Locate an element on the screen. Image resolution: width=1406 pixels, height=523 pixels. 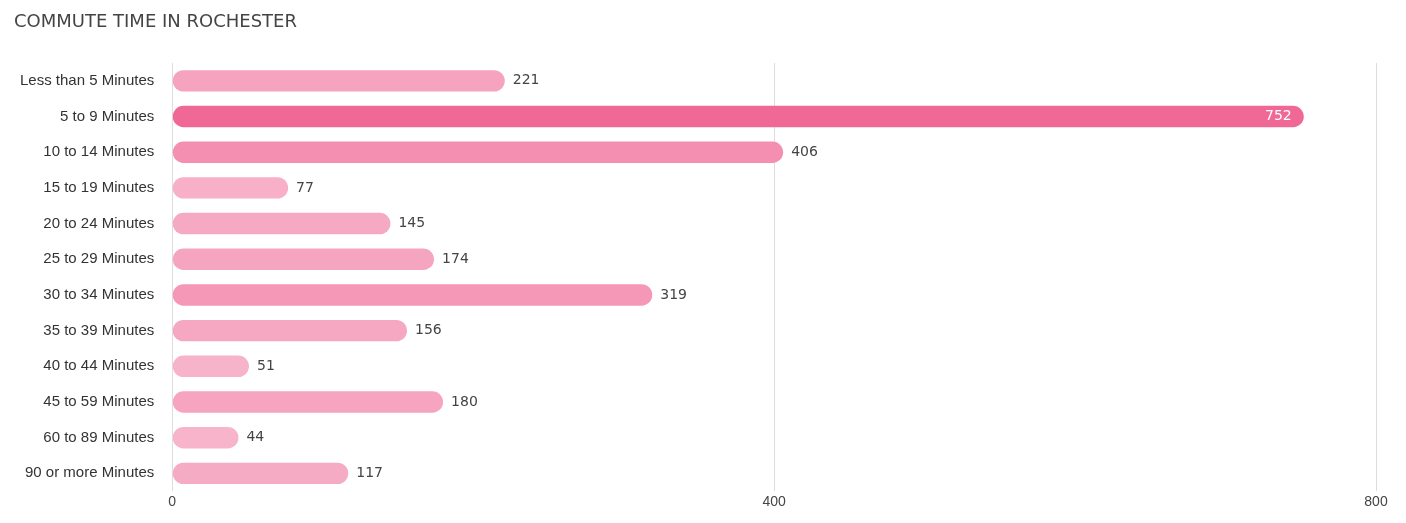
y-tick-label: 45 to 59 Minutes is located at coordinates (99, 401).